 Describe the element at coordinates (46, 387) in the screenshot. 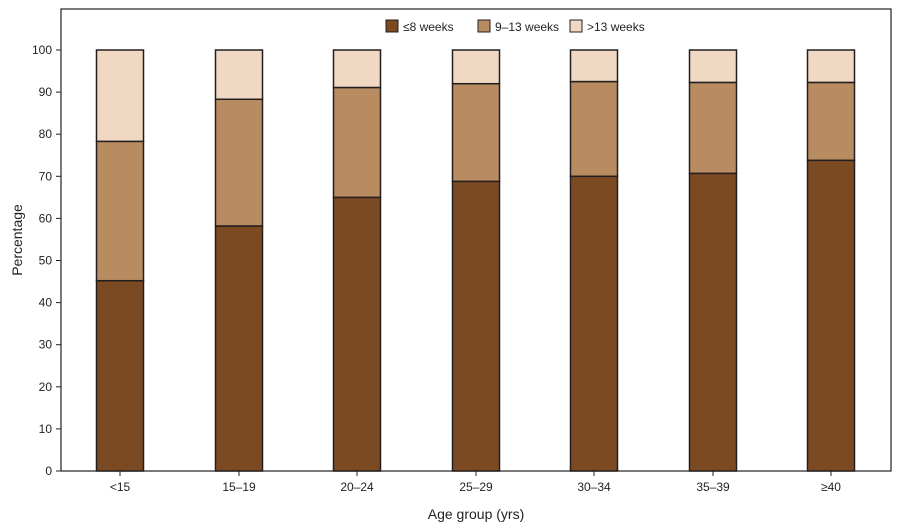

I see `y-tick-label: 20` at that location.